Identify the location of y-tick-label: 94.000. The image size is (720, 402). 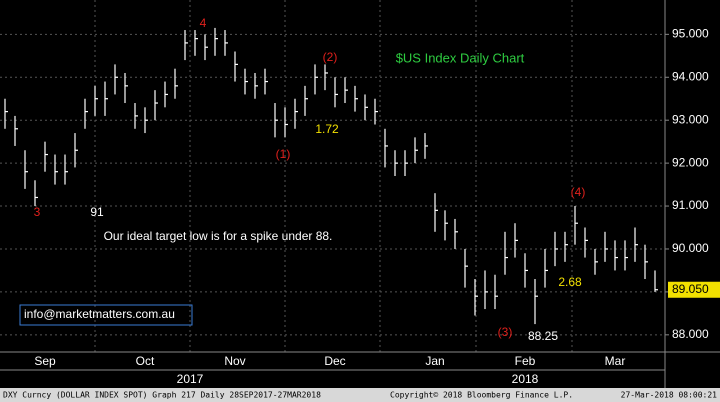
(690, 76).